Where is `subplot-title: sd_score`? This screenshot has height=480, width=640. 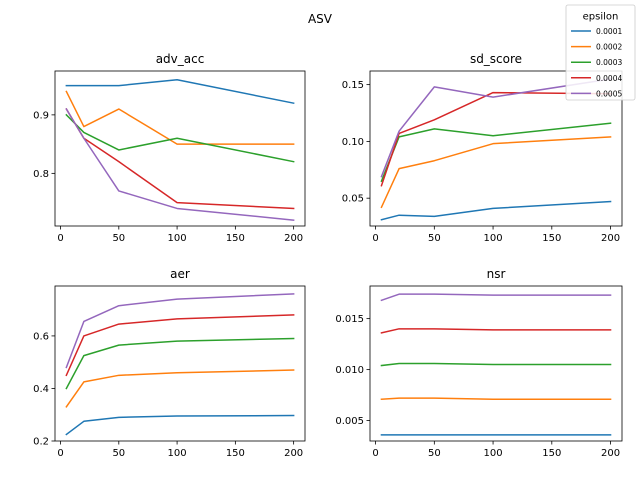
subplot-title: sd_score is located at coordinates (496, 59).